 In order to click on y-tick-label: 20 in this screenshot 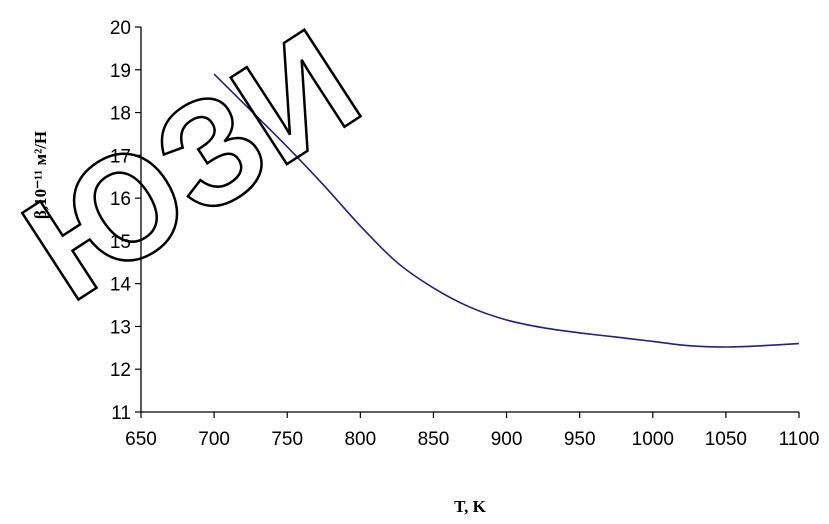, I will do `click(120, 28)`.